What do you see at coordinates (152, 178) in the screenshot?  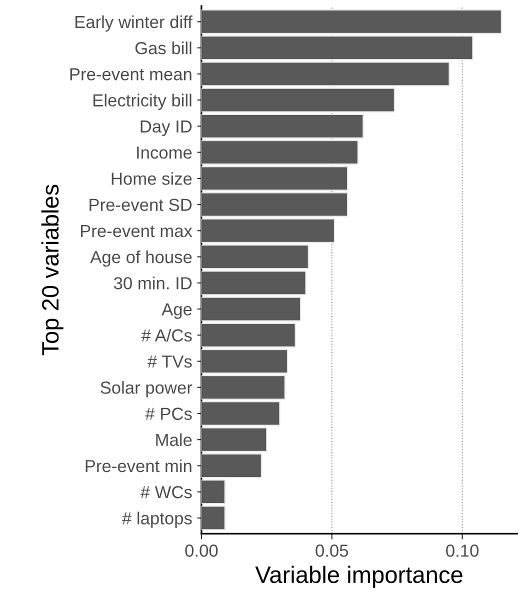 I see `y-tick-label: Home size` at bounding box center [152, 178].